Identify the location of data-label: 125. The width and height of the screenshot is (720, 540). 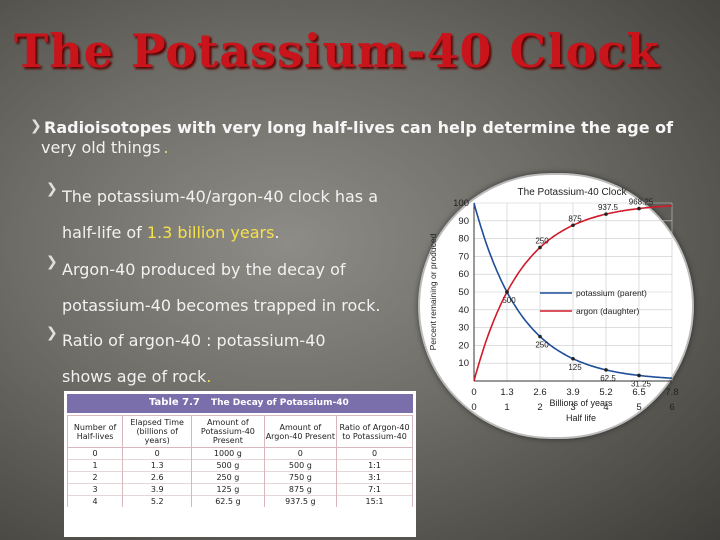
(575, 367).